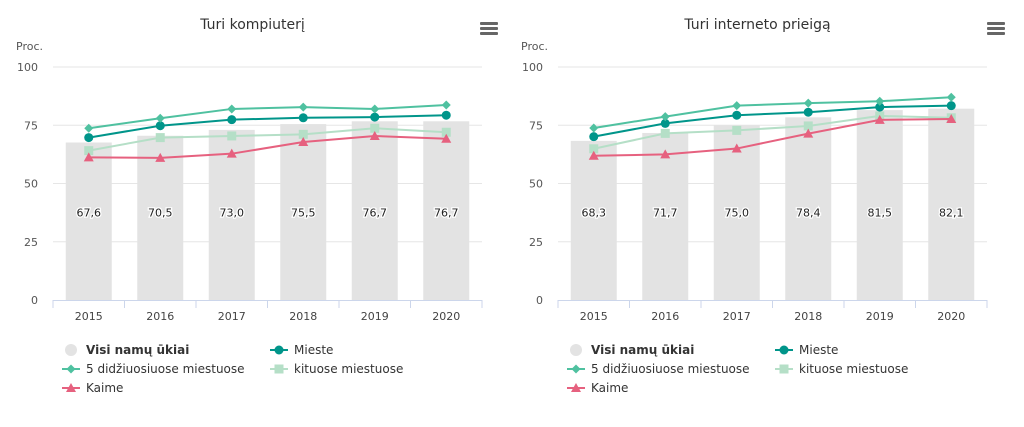 This screenshot has height=427, width=1024. What do you see at coordinates (252, 25) in the screenshot?
I see `chart-title: Turi kompiuterį` at bounding box center [252, 25].